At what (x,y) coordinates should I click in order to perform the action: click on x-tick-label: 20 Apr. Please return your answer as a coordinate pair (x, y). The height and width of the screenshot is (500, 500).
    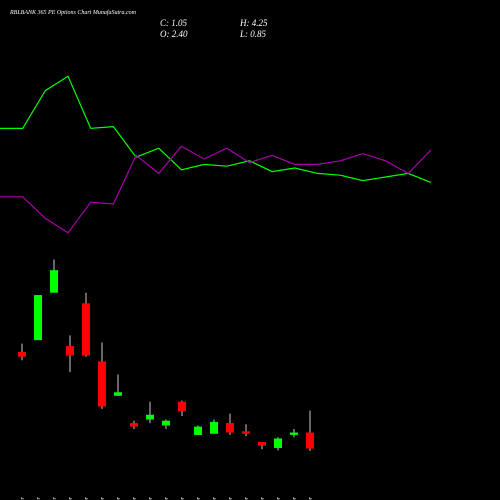
    Looking at the image, I should click on (247, 498).